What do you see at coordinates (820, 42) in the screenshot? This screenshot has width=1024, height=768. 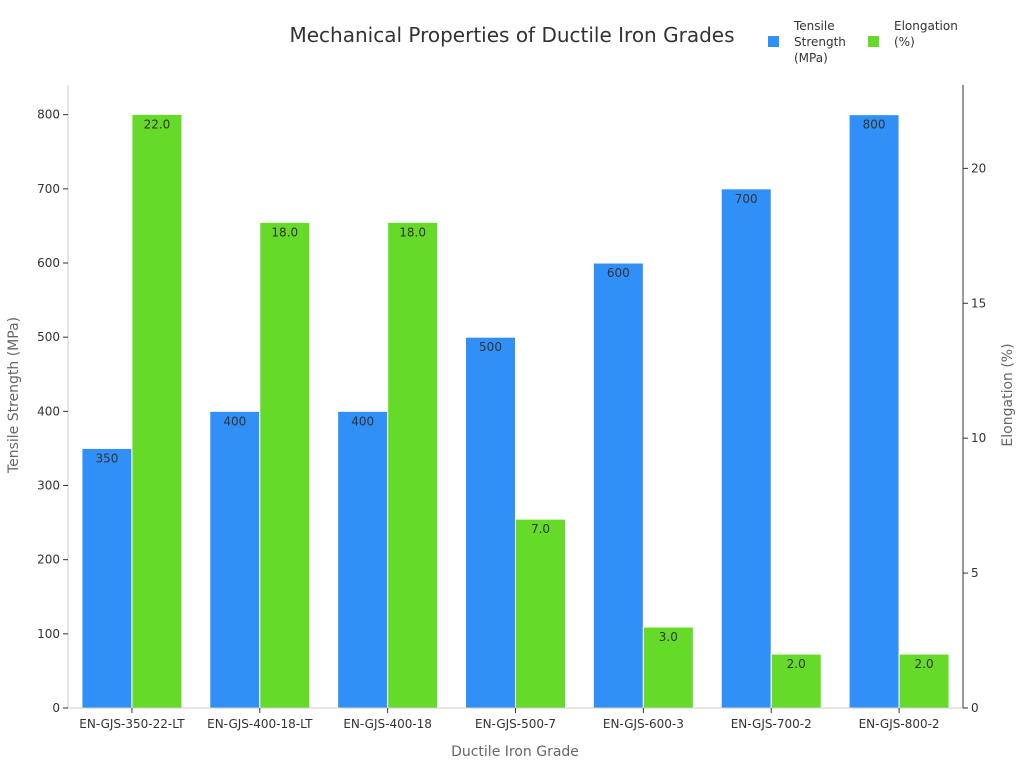 I see `legend-label-tensile-line-1: Strength` at bounding box center [820, 42].